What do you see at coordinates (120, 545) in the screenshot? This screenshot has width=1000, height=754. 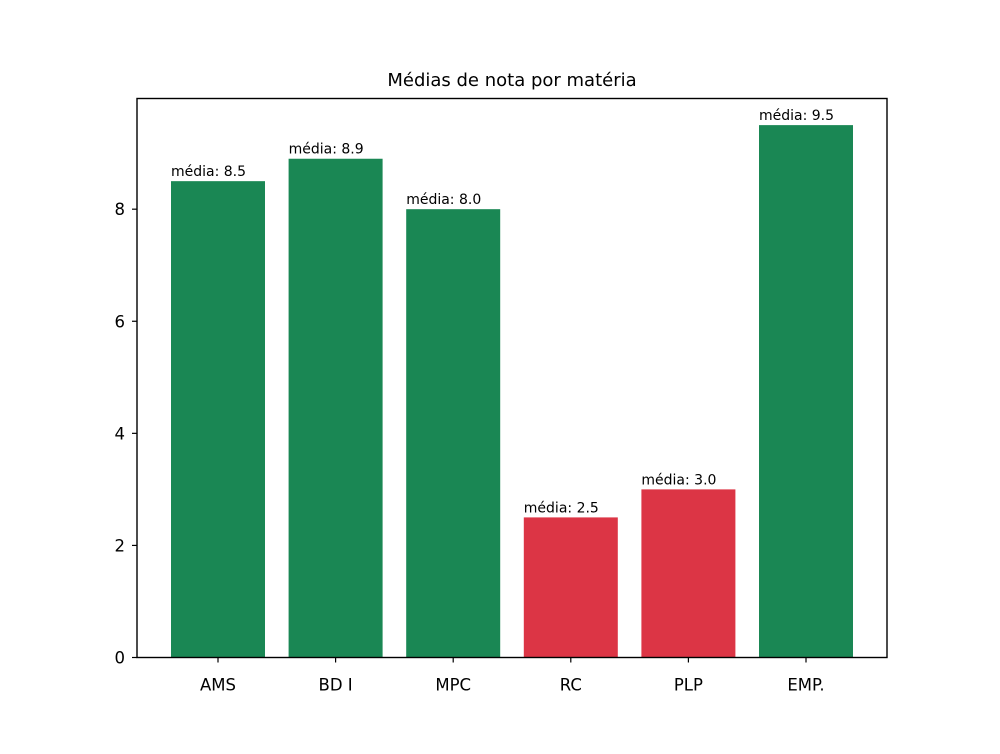 I see `y-tick-label: 2` at bounding box center [120, 545].